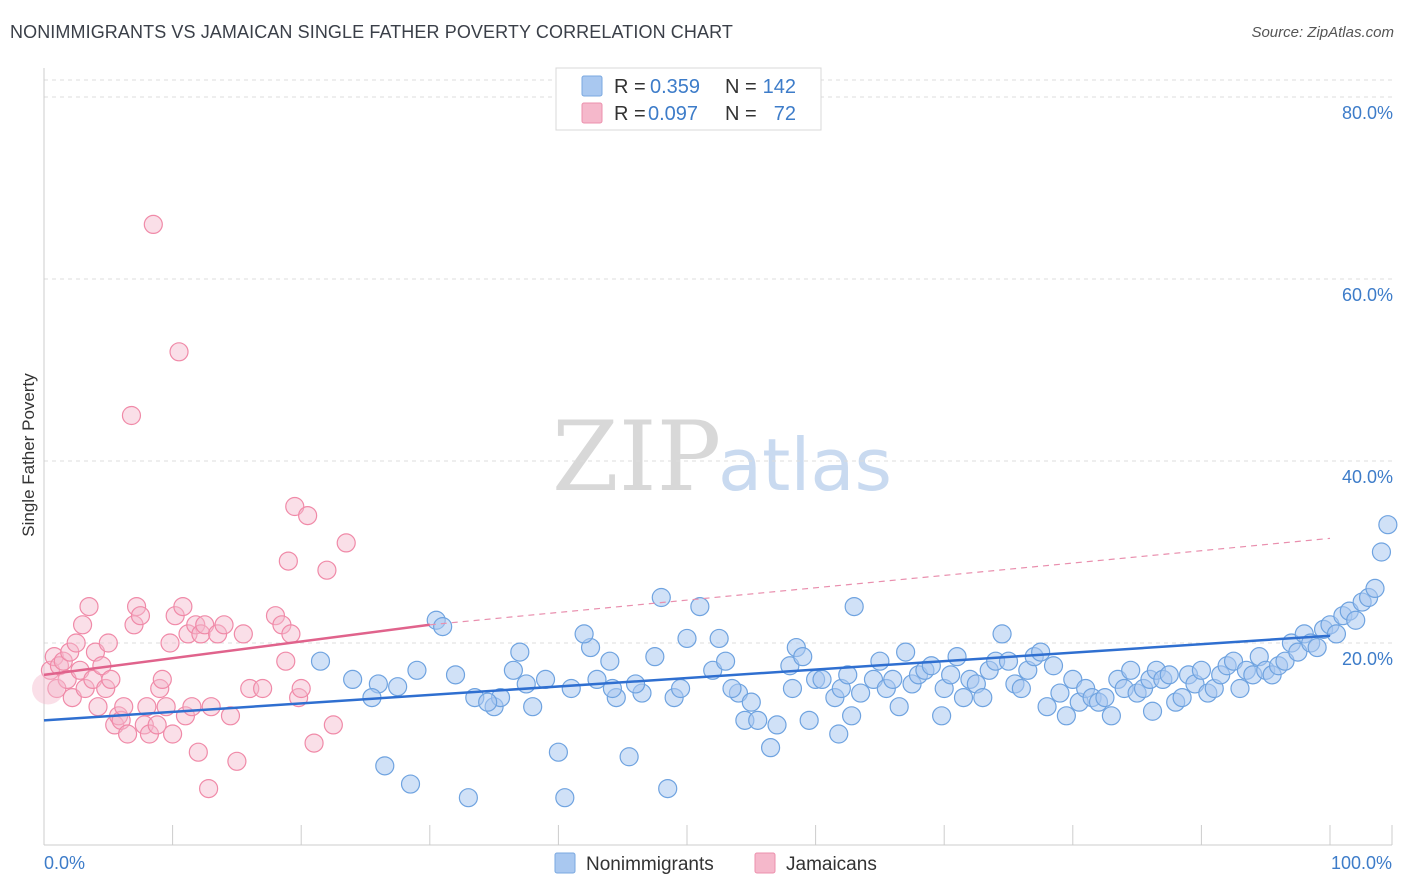  I want to click on legend-n-value-2: 72, so click(785, 114).